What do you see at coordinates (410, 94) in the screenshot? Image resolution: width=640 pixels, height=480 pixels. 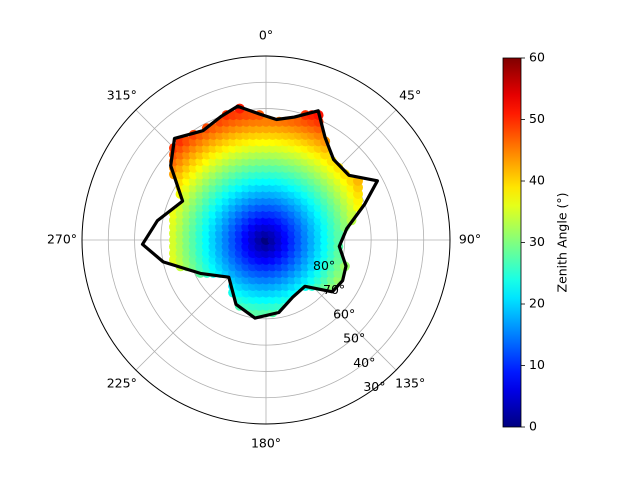 I see `angle-tick-label: 45°` at bounding box center [410, 94].